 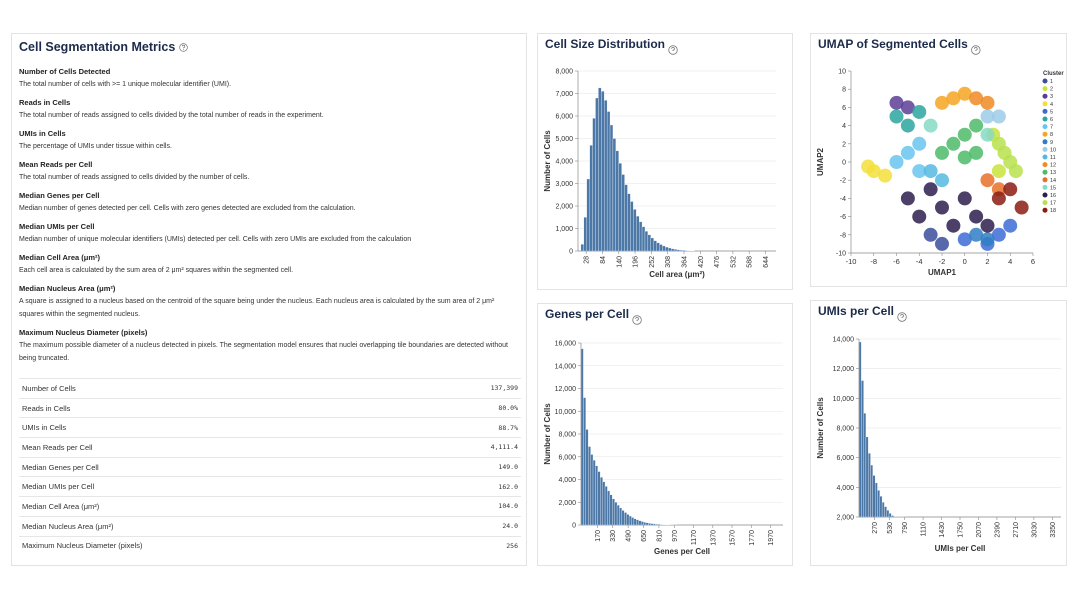 What do you see at coordinates (717, 262) in the screenshot?
I see `x-tick-label: 476` at bounding box center [717, 262].